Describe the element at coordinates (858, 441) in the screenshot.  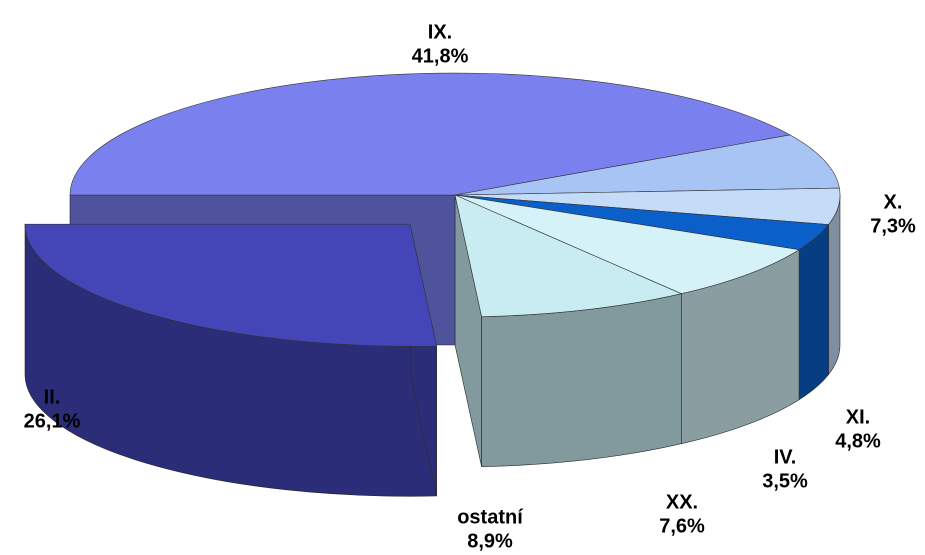
I see `value-label: 4,8%` at that location.